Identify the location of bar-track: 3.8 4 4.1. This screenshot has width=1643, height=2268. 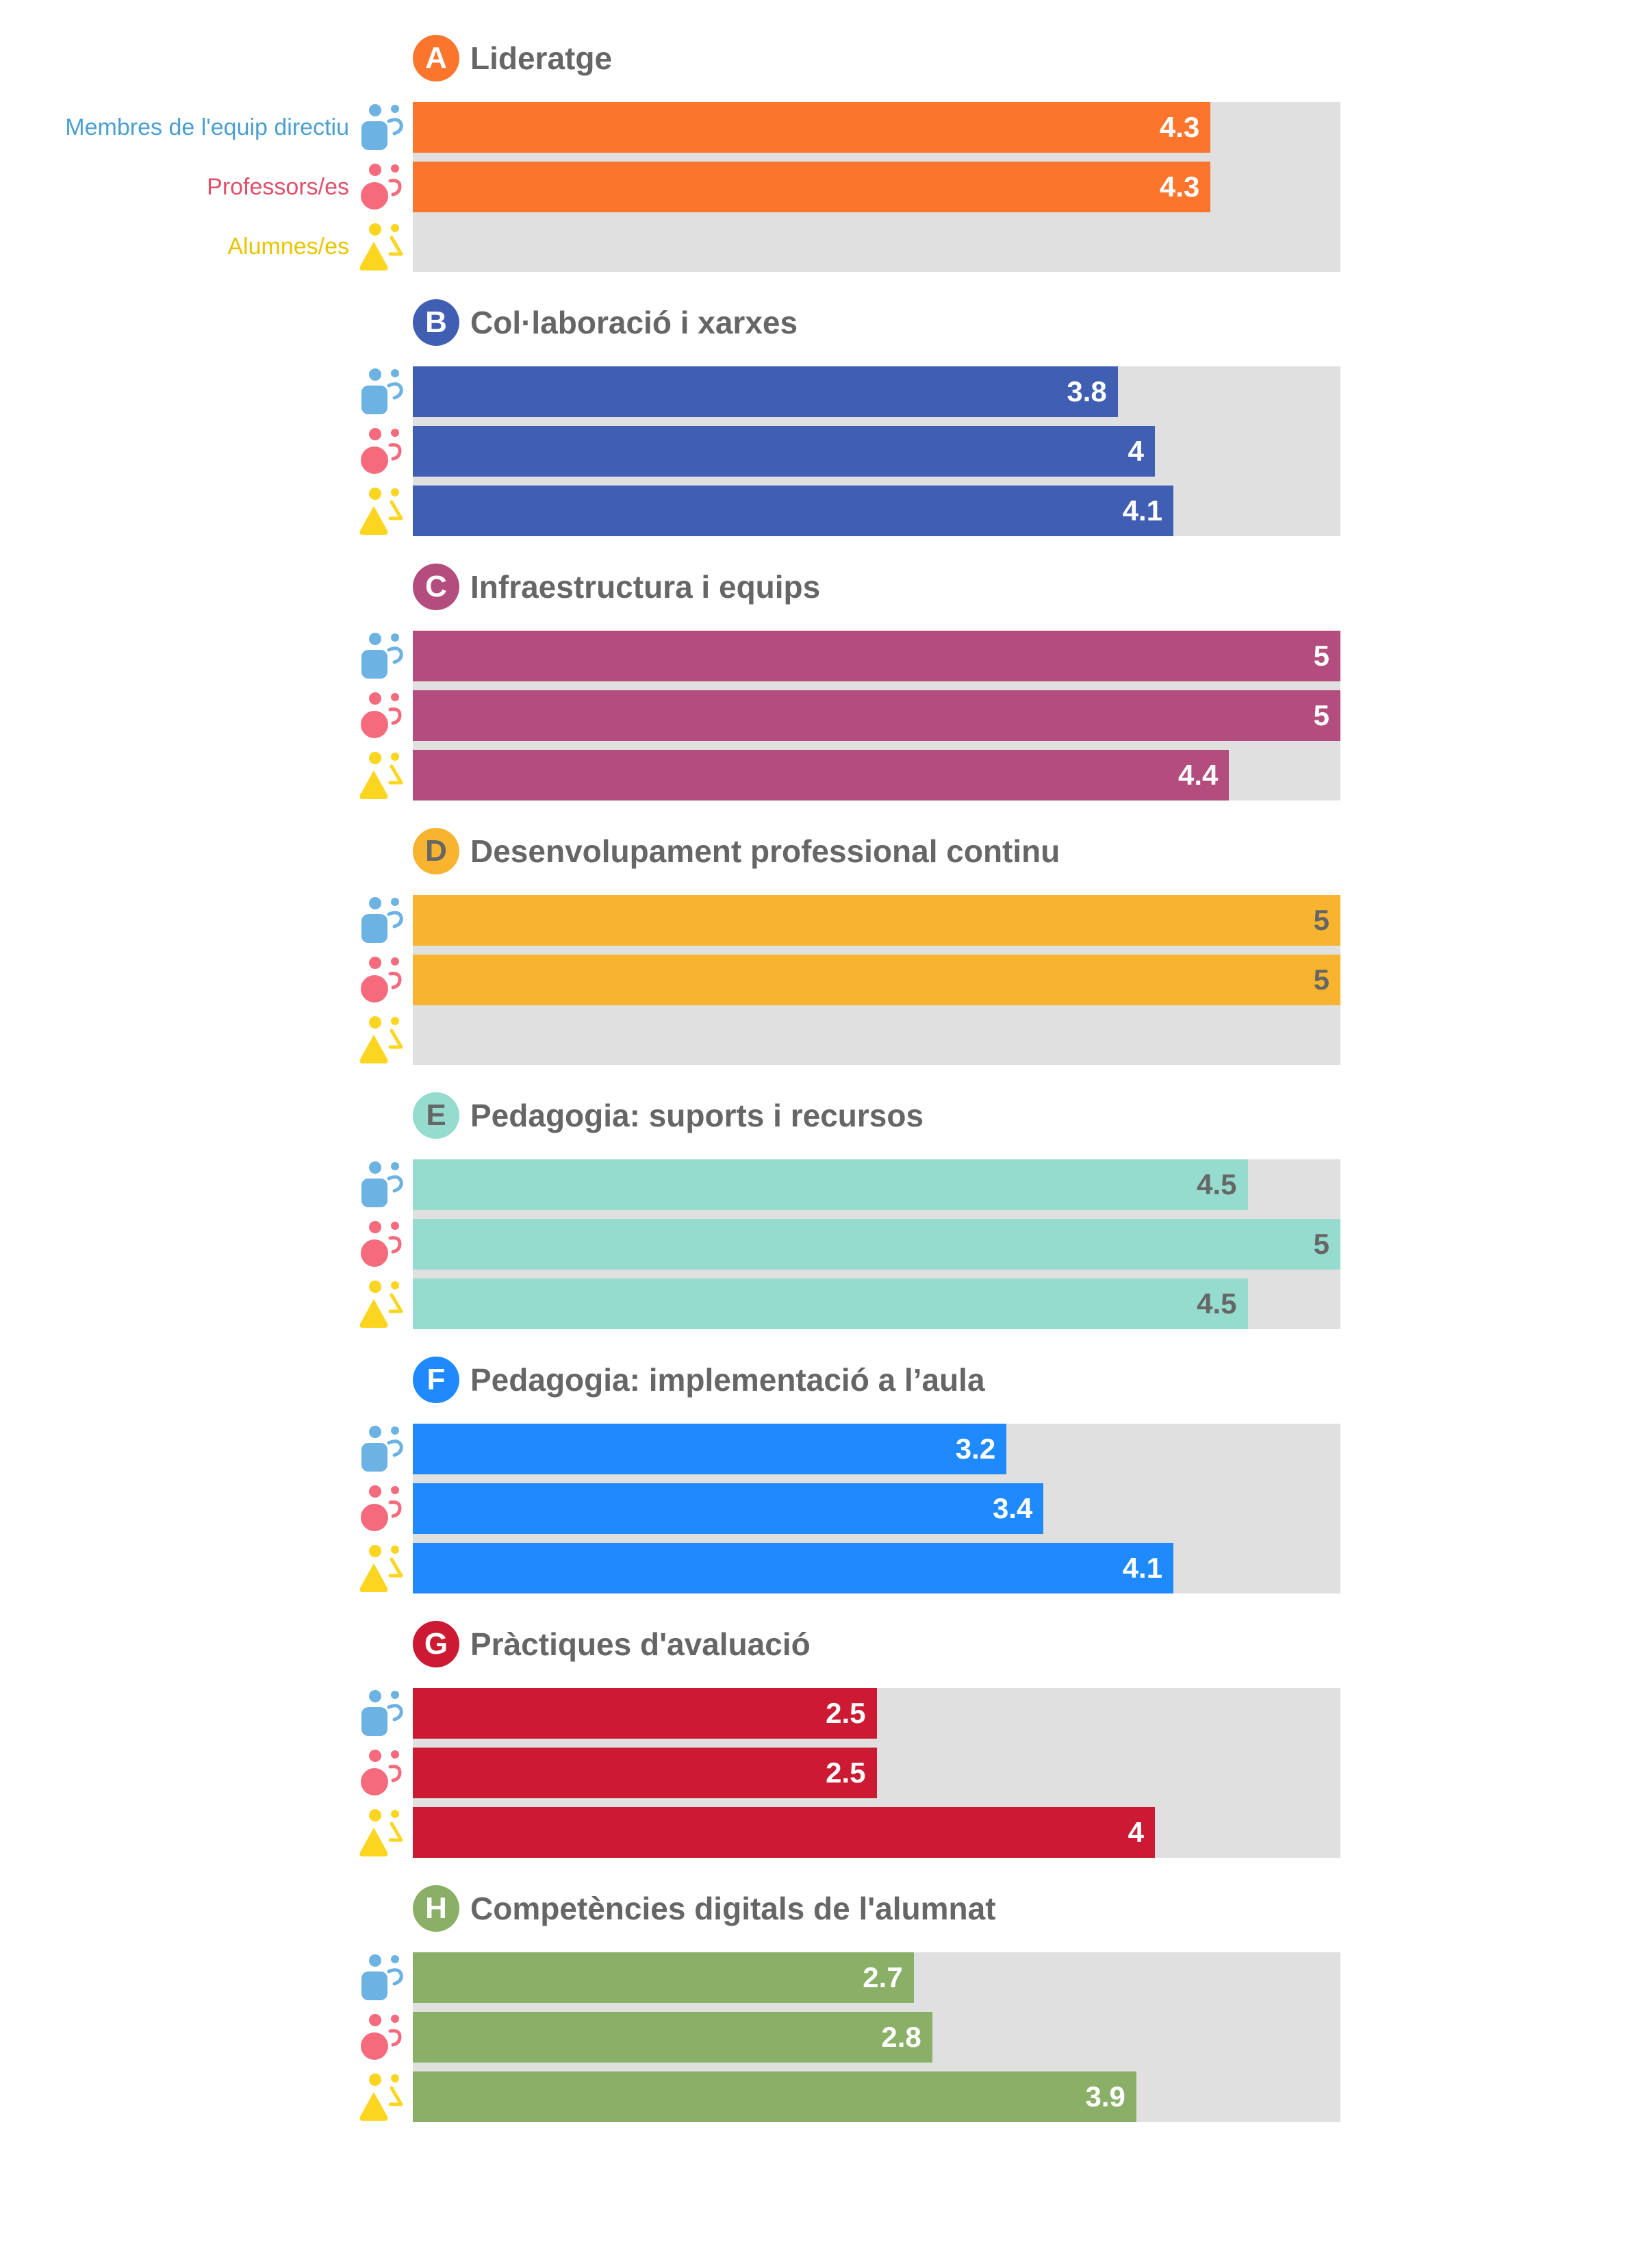
(876, 451).